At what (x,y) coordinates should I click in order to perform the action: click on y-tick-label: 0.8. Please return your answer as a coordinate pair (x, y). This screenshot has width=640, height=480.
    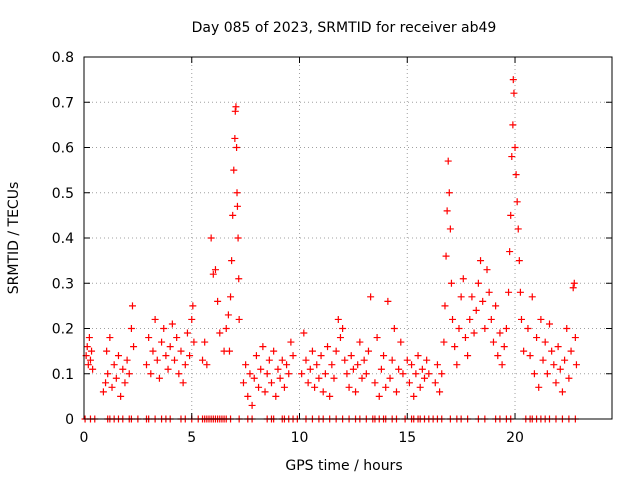
    Looking at the image, I should click on (63, 58).